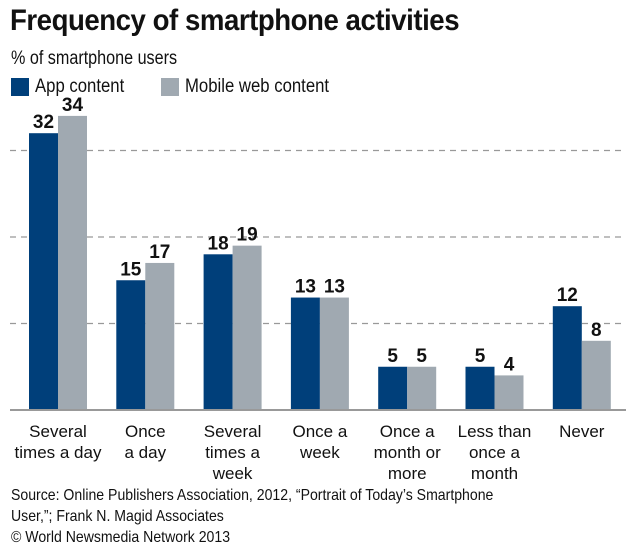 Image resolution: width=640 pixels, height=554 pixels. What do you see at coordinates (495, 452) in the screenshot?
I see `category-label: once a` at bounding box center [495, 452].